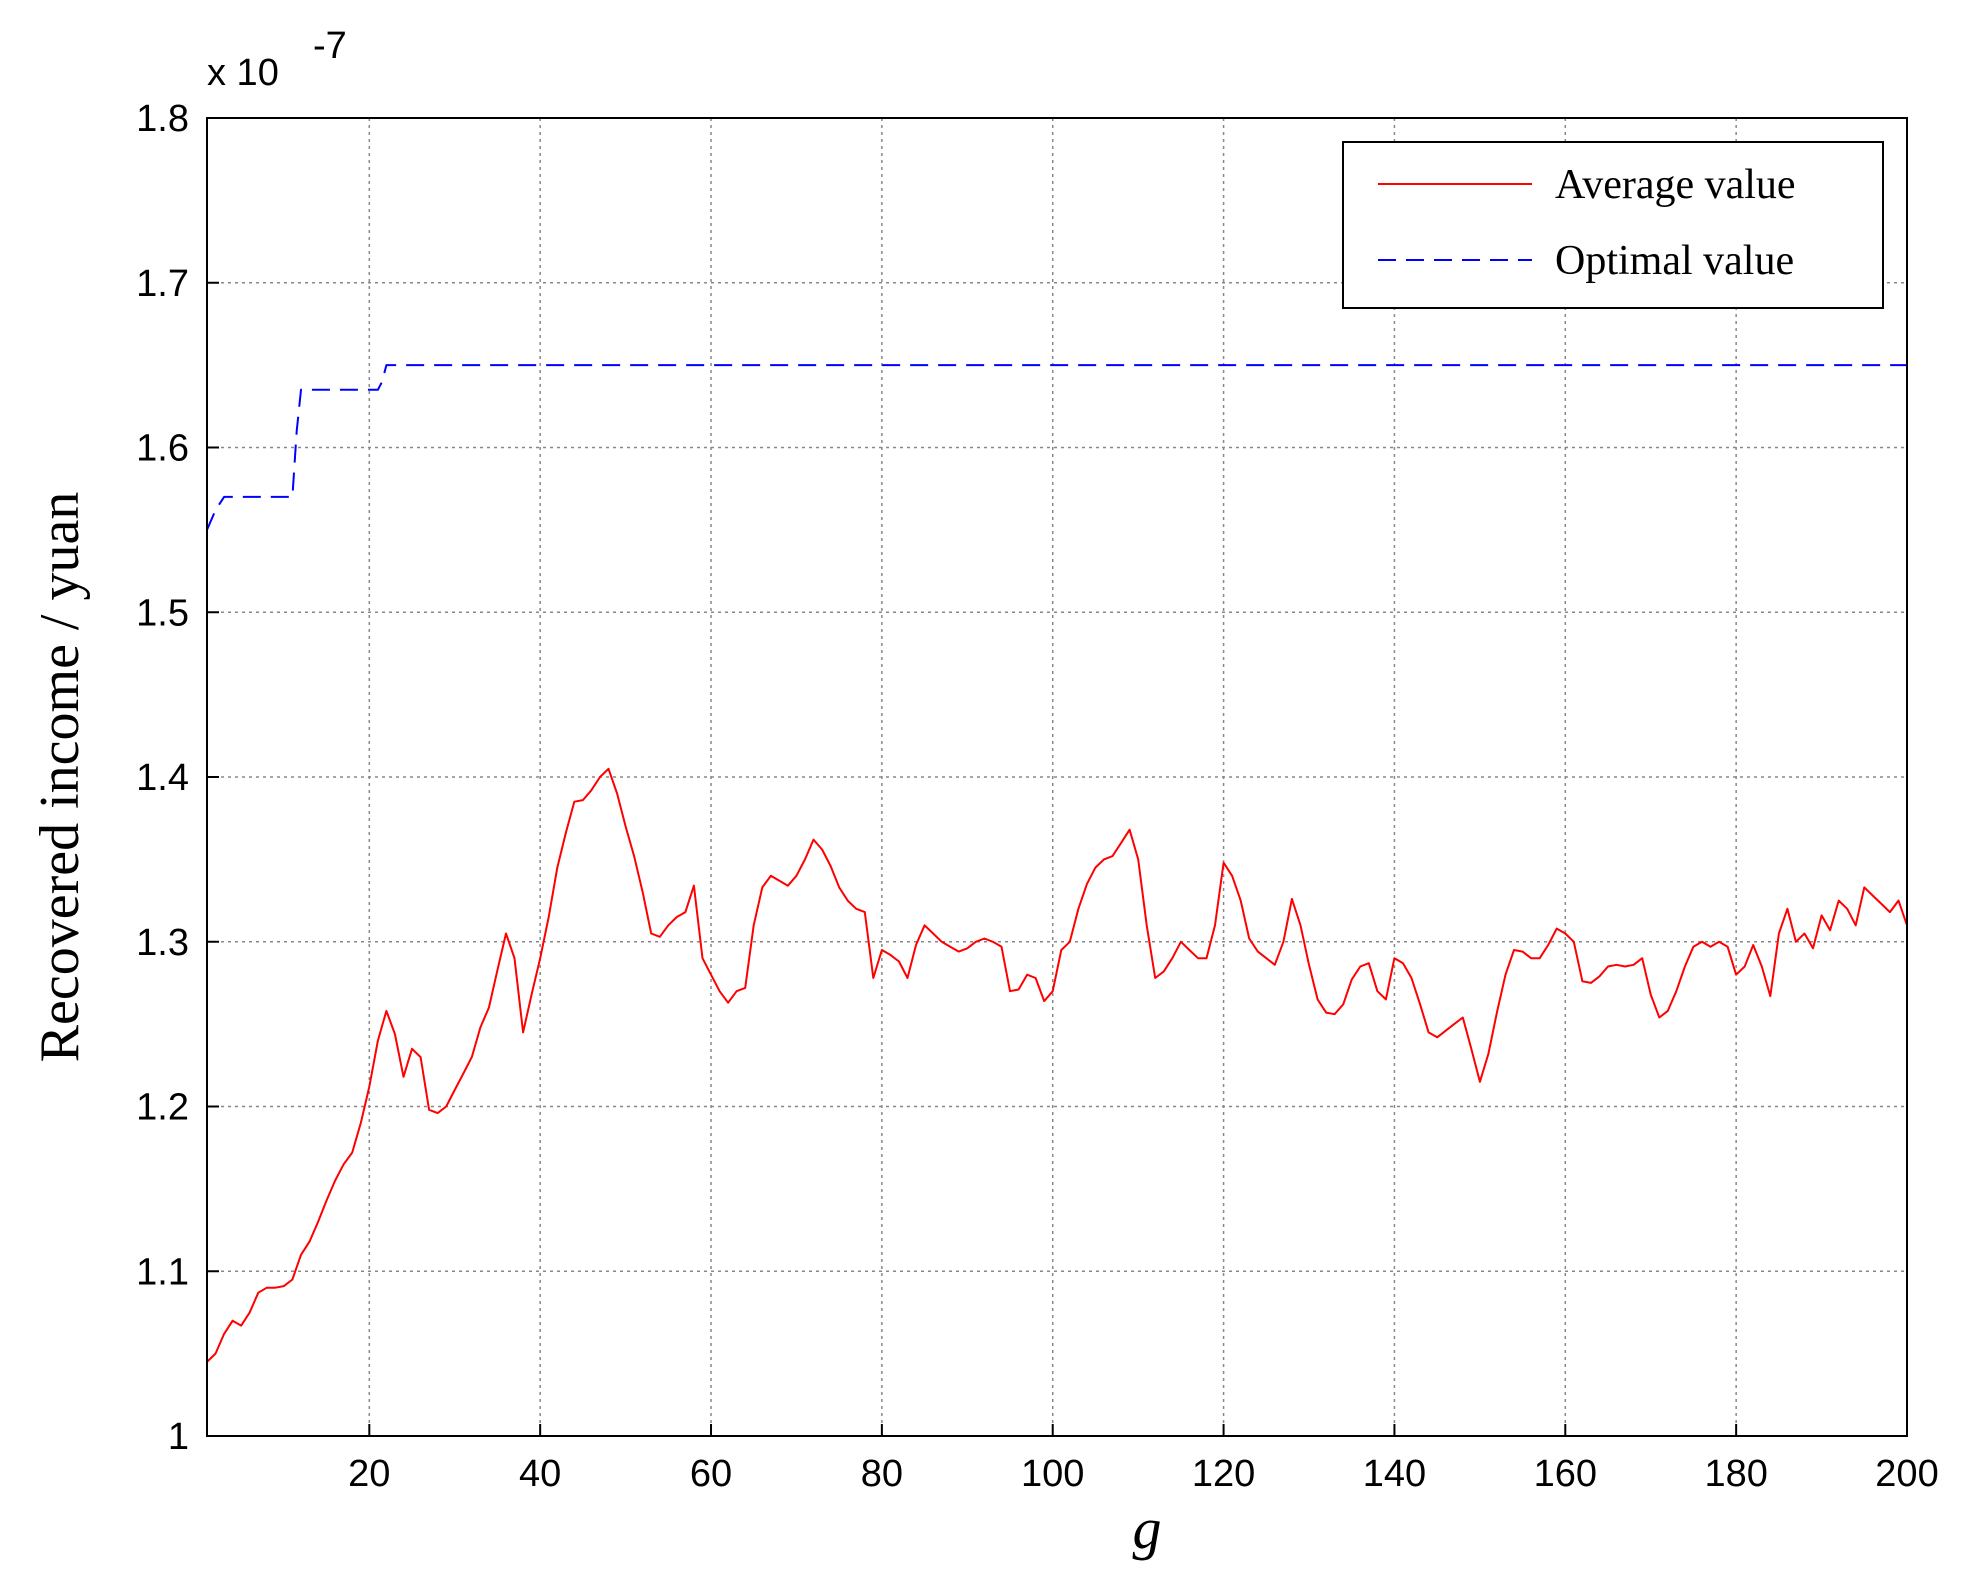 The image size is (1965, 1595). I want to click on y-exponent-base: x 10, so click(243, 73).